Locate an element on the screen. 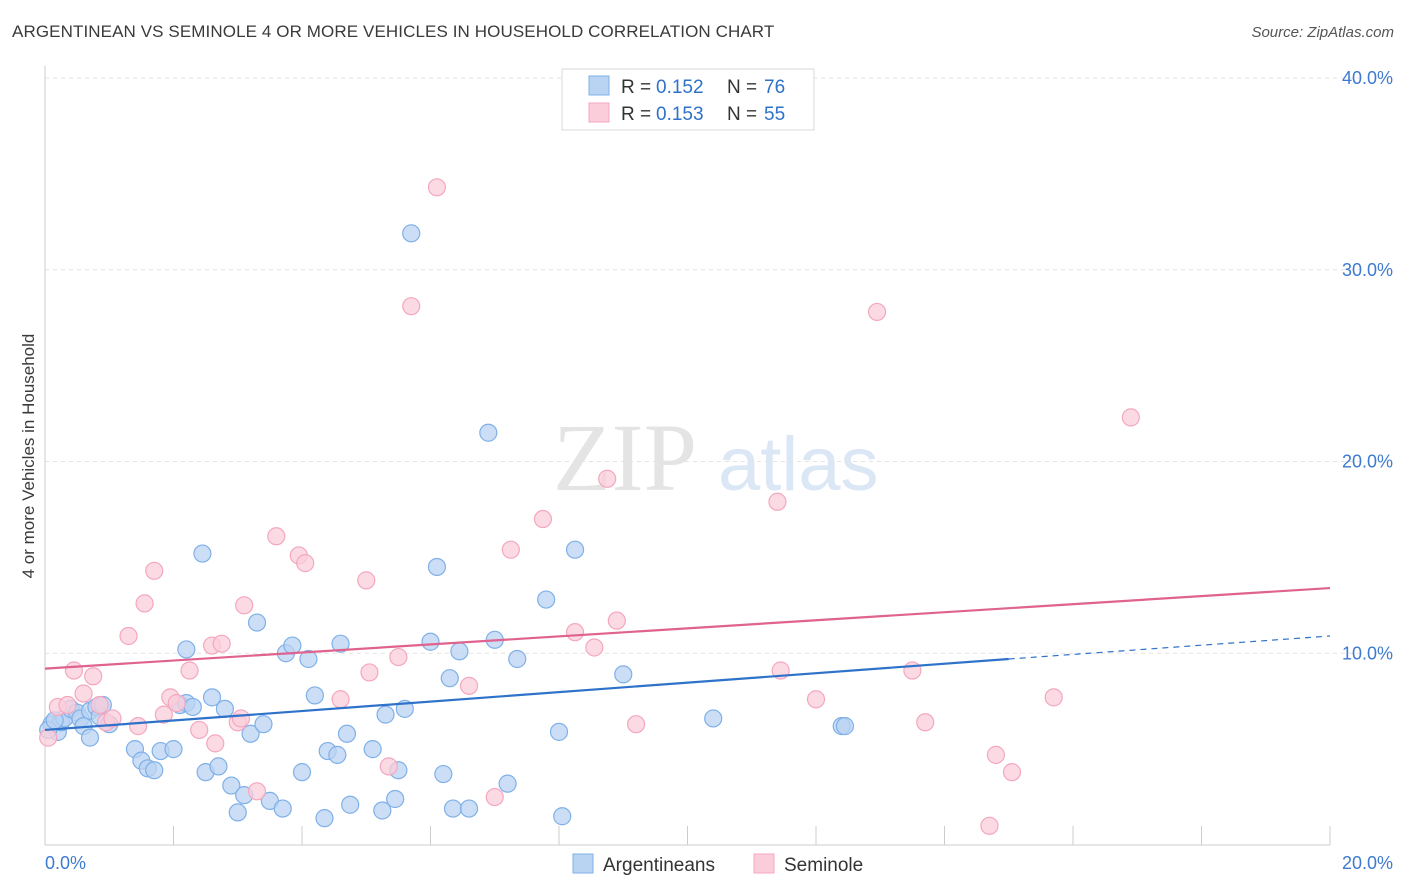 This screenshot has width=1406, height=892. y-tick-label: 20.0% is located at coordinates (1367, 462).